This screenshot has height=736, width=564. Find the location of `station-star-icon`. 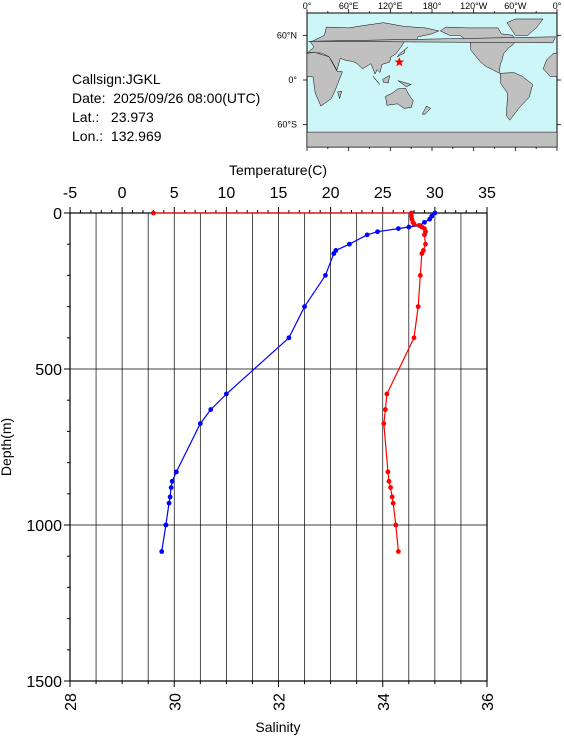

station-star-icon is located at coordinates (399, 62).